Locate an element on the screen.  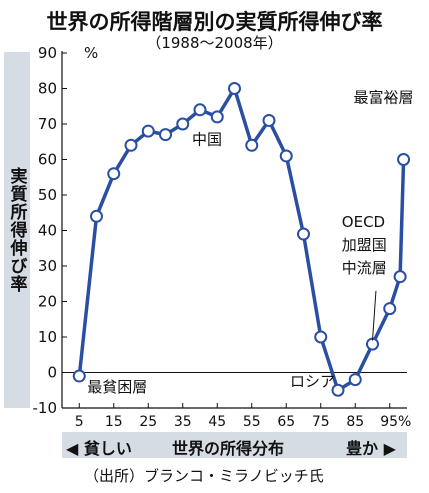
y-tick-label: 20 is located at coordinates (47, 302).